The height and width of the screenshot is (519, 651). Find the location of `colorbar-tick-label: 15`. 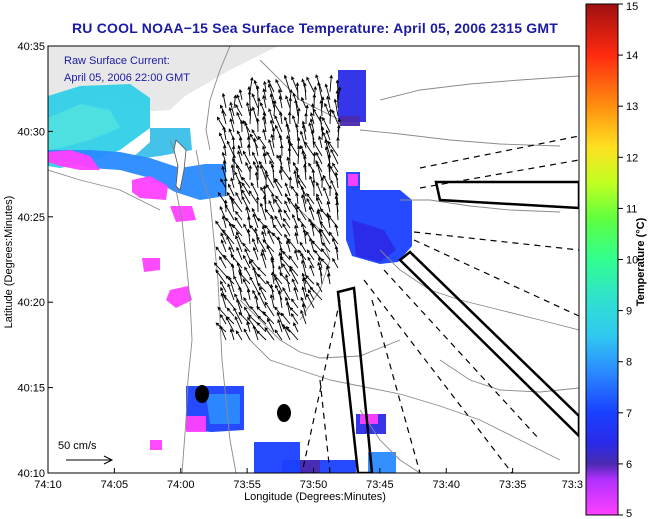

colorbar-tick-label: 15 is located at coordinates (632, 7).